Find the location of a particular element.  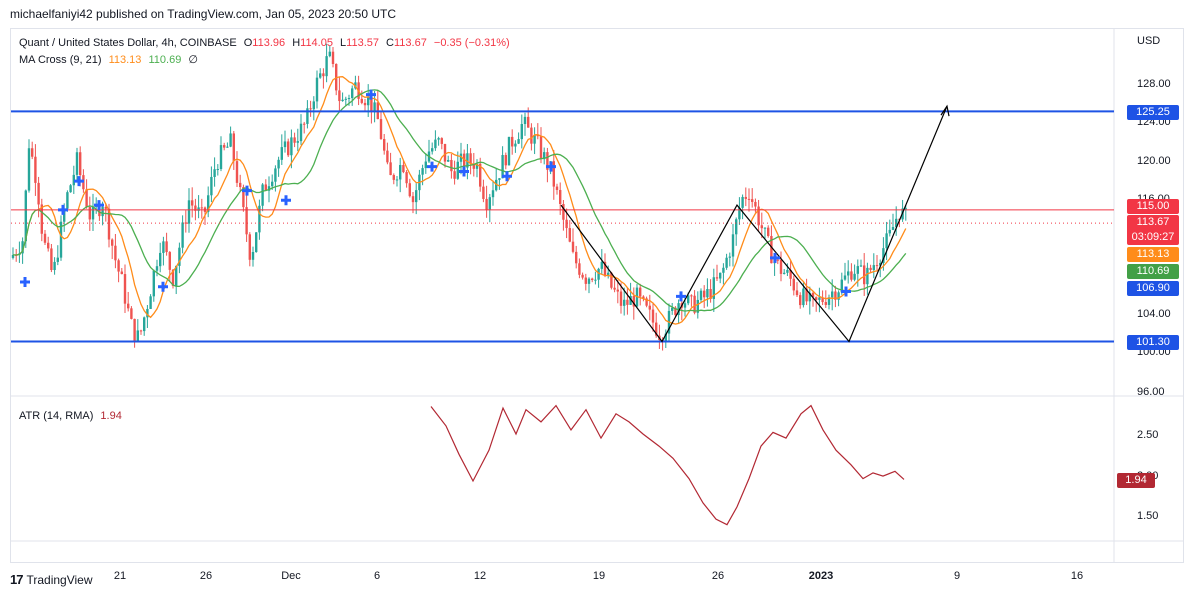

change-value: −0.35 (−0.31%) is located at coordinates (471, 43).